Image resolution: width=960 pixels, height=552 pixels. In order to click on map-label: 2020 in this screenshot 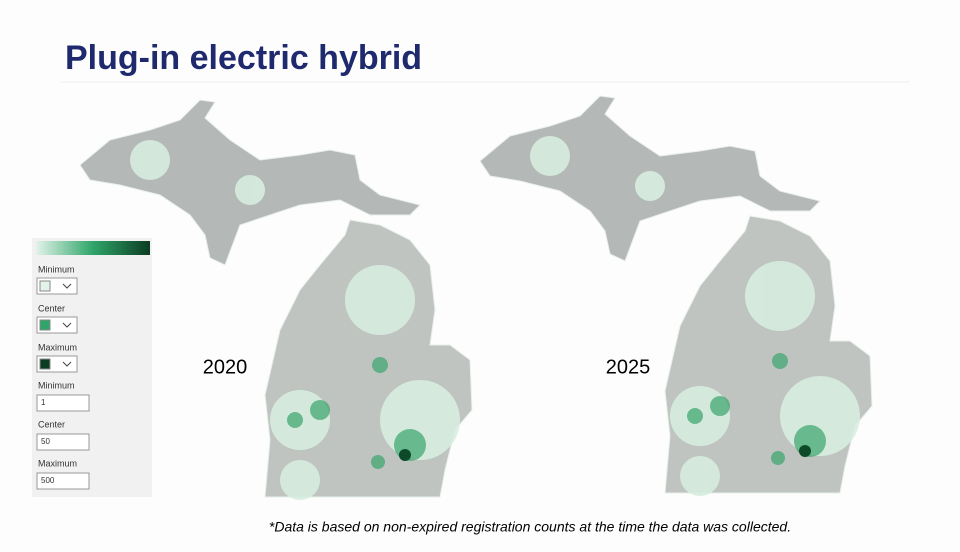, I will do `click(225, 367)`.